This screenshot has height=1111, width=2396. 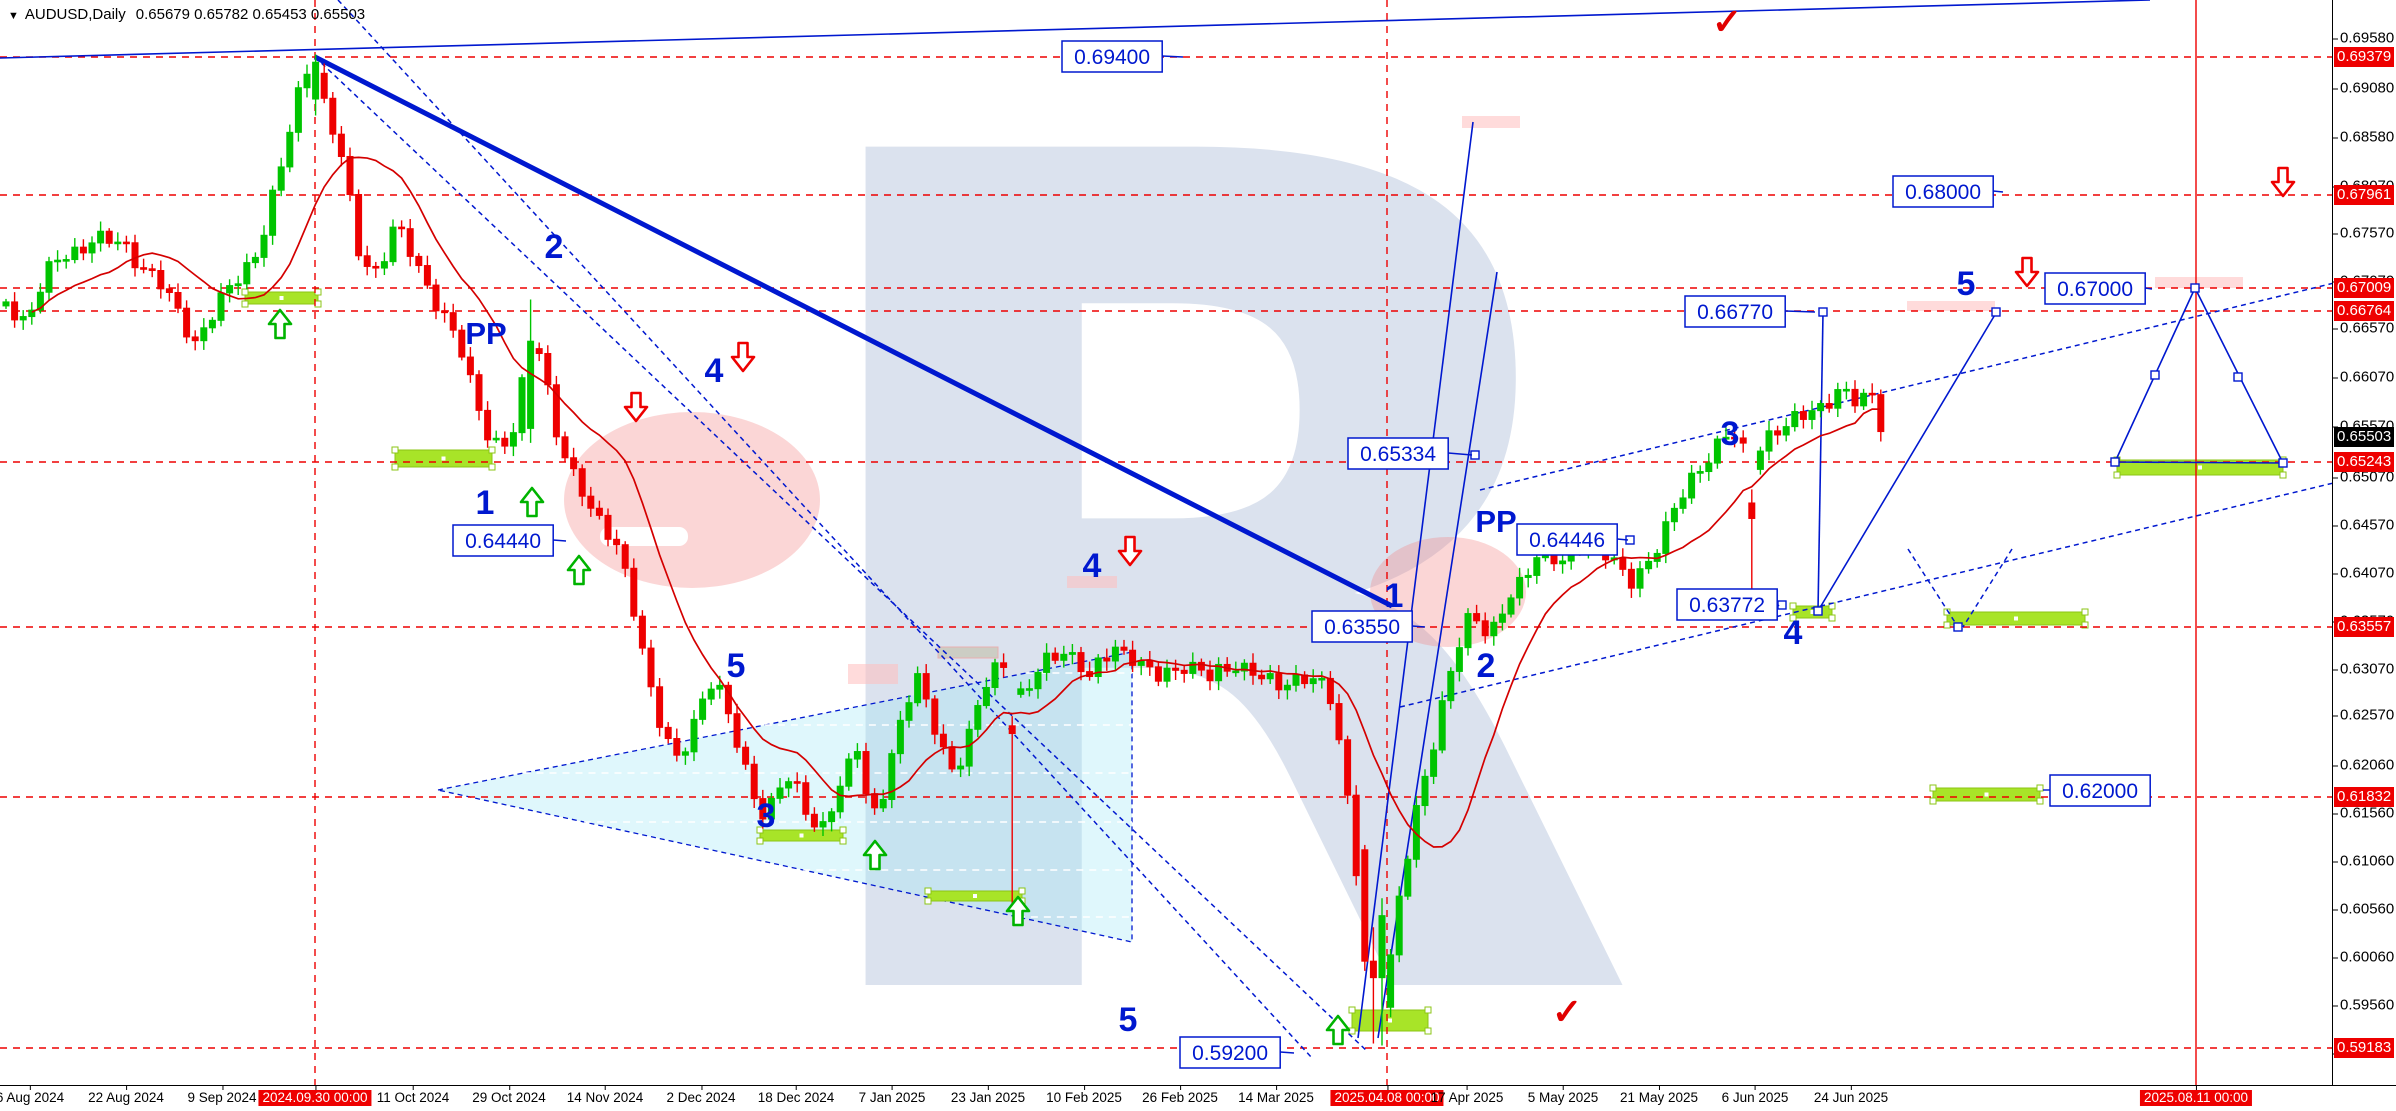 I want to click on price-target-label: 0.68000, so click(x=1948, y=191).